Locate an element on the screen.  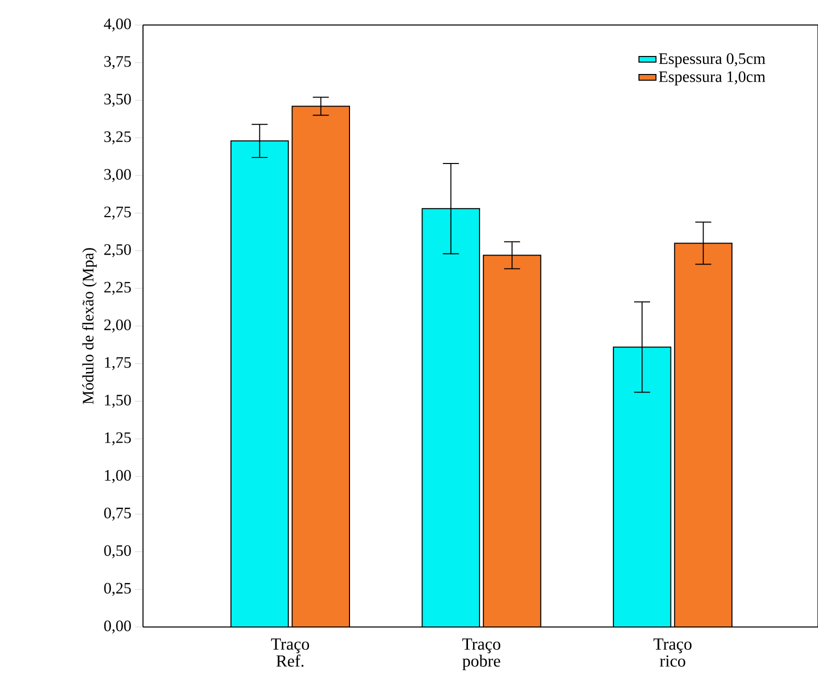
y-tick-label: 2,50 is located at coordinates (117, 251).